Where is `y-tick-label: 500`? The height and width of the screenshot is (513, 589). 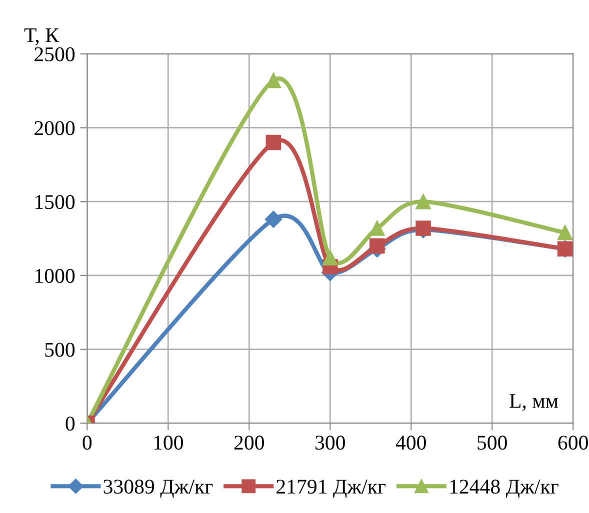 y-tick-label: 500 is located at coordinates (60, 349).